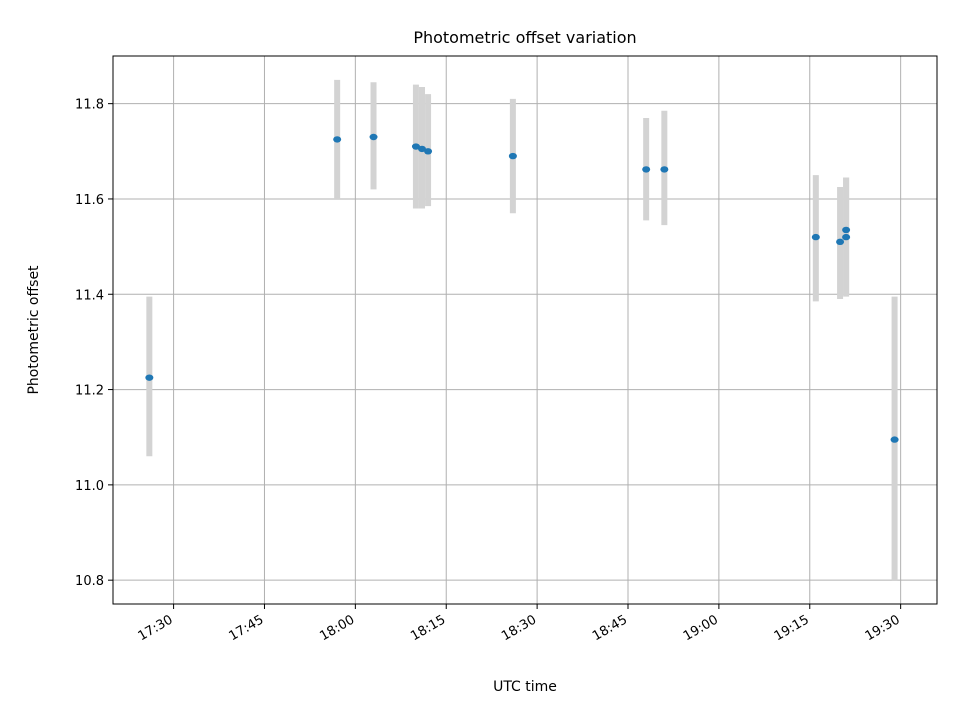 The height and width of the screenshot is (720, 960). I want to click on y-axis: 10.8 11.0 11.2 11.4 11.6 11.8, so click(94, 343).